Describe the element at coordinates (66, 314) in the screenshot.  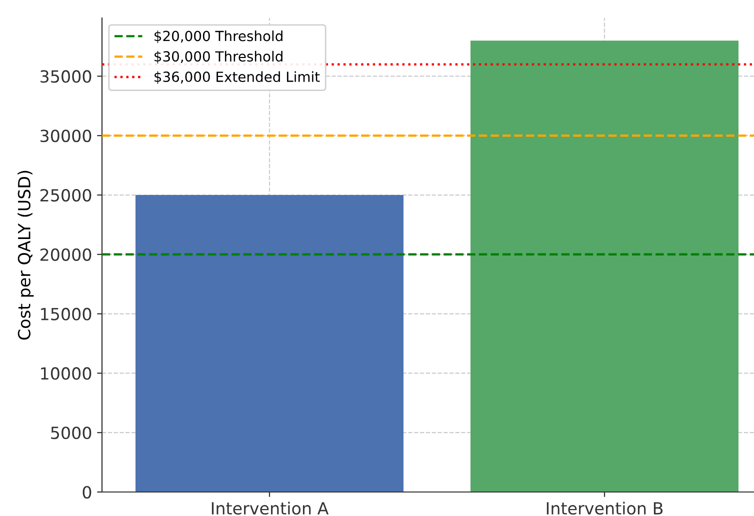
I see `y-tick-label: 15000` at that location.